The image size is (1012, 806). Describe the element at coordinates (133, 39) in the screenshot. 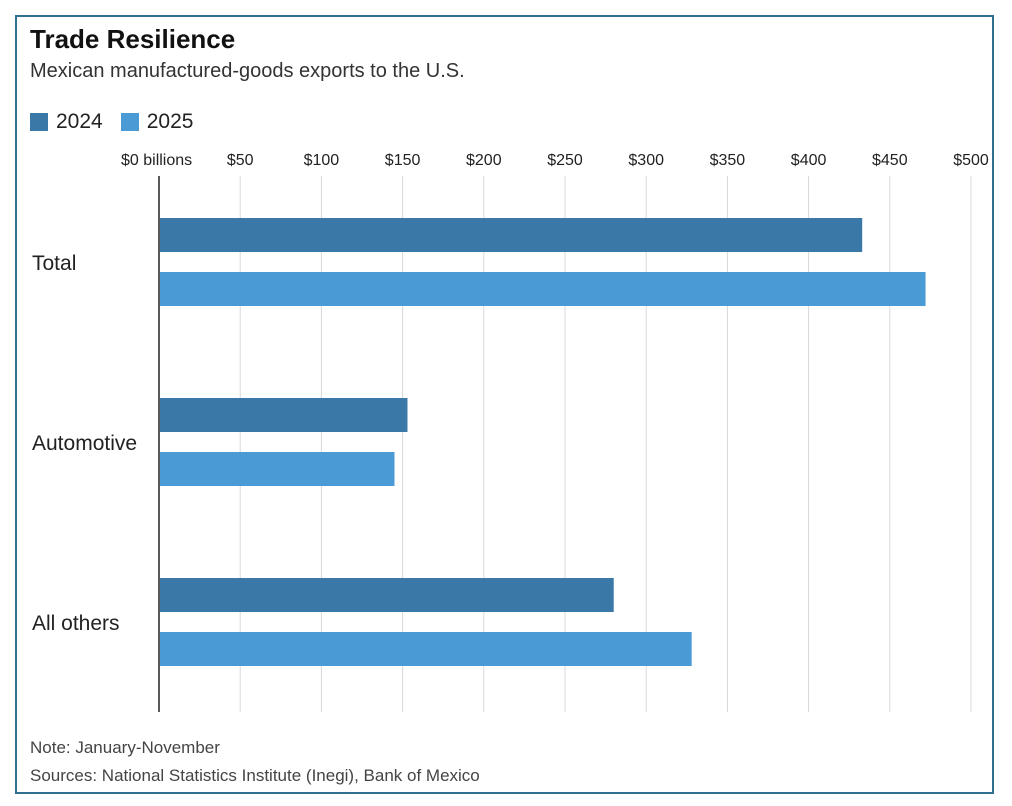

I see `chart-title: Trade Resilience` at that location.